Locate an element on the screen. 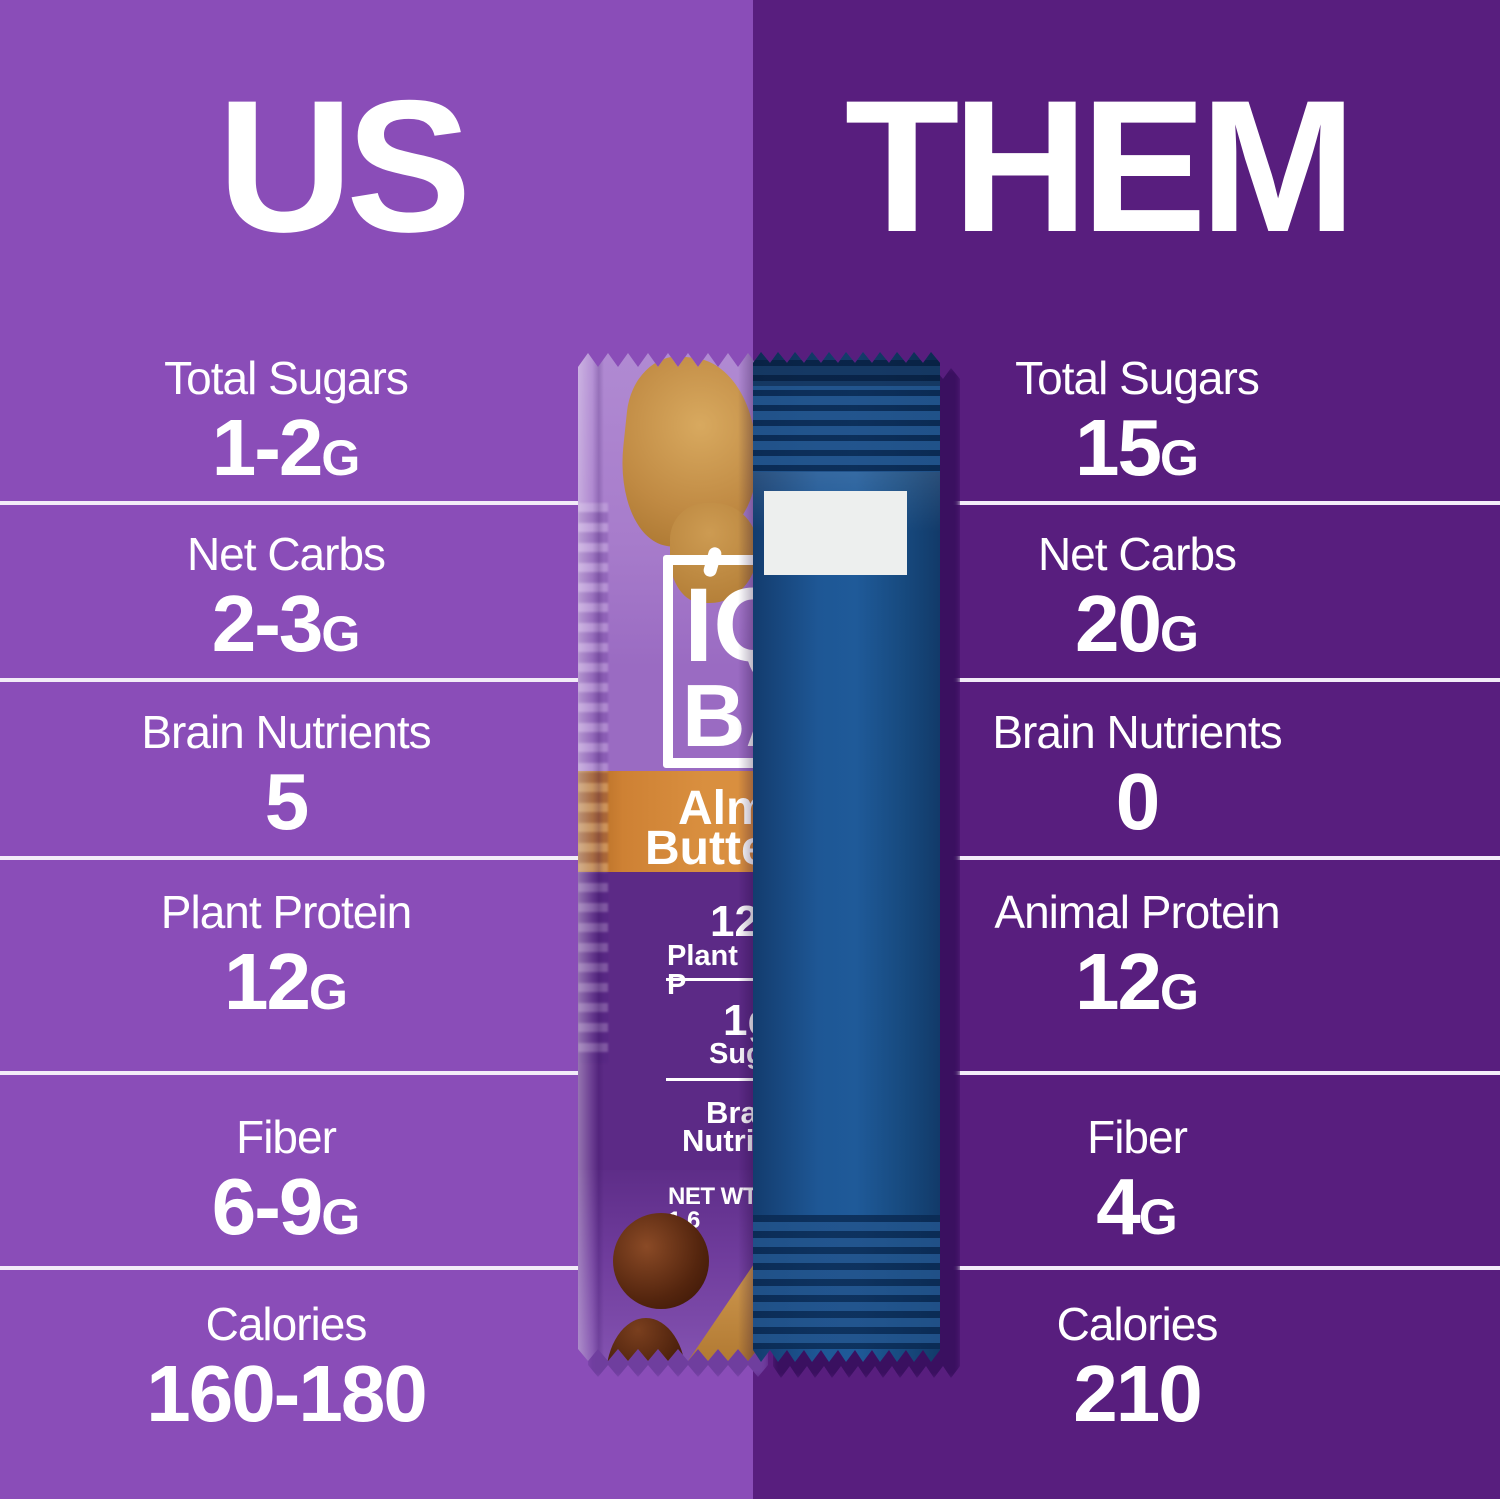 The width and height of the screenshot is (1500, 1499). stat-value: 2-3G is located at coordinates (286, 623).